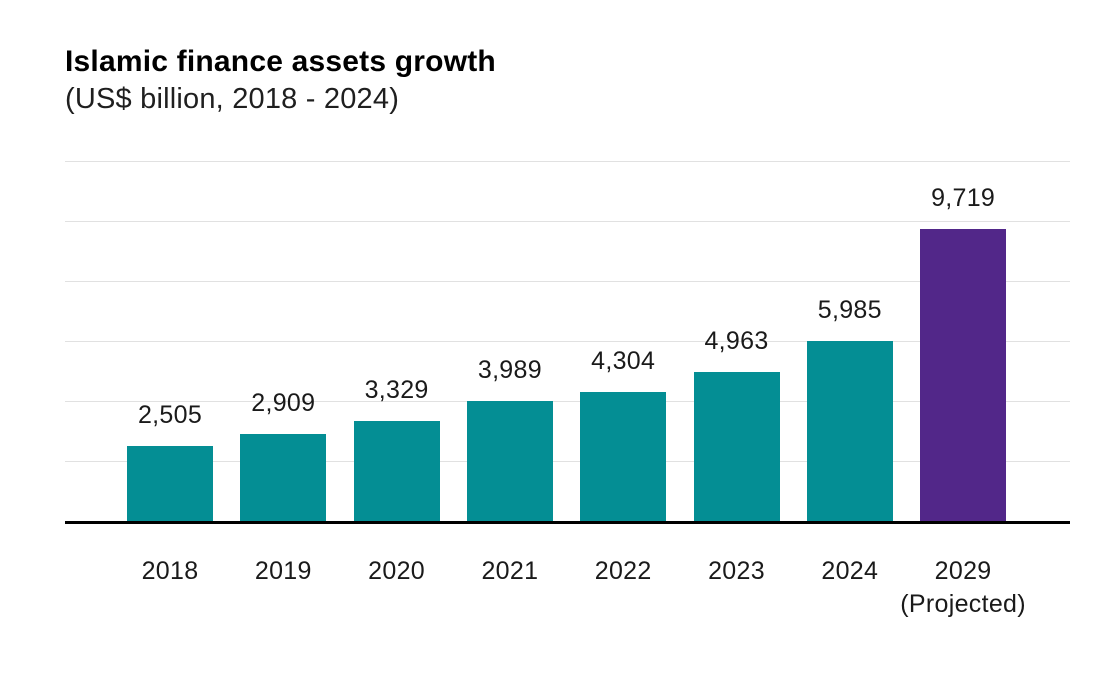  I want to click on bar-value-label-2019: 2,909, so click(283, 402).